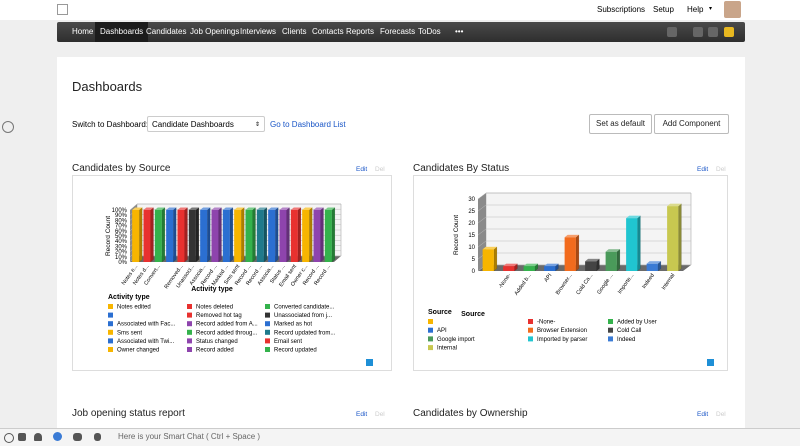 This screenshot has width=800, height=446. What do you see at coordinates (732, 9) in the screenshot?
I see `user-avatar` at bounding box center [732, 9].